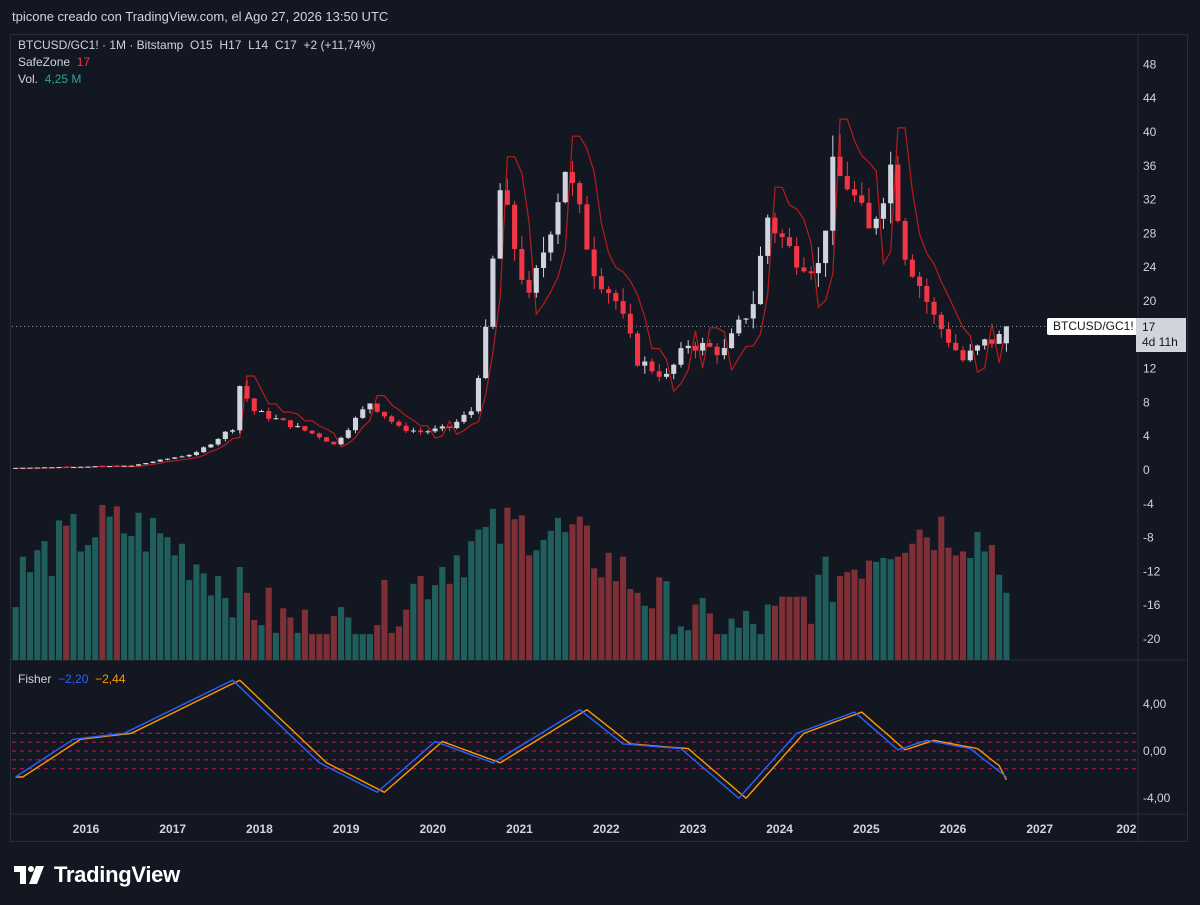 The height and width of the screenshot is (905, 1200). What do you see at coordinates (83, 62) in the screenshot?
I see `safezone-value: 17` at bounding box center [83, 62].